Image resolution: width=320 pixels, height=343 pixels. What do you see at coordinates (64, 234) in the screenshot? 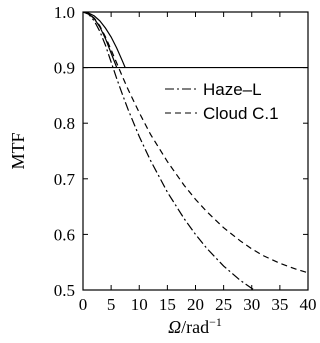
I see `y-tick-label: 0.6` at bounding box center [64, 234].